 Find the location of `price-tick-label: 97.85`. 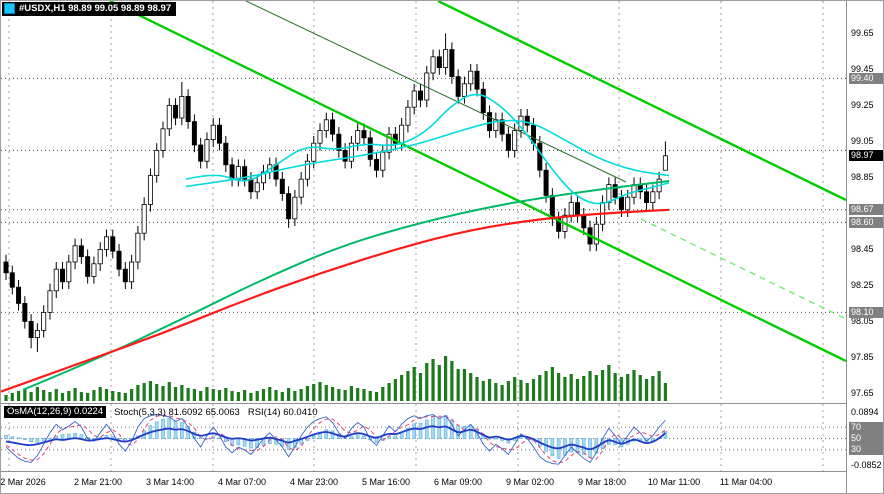

price-tick-label: 97.85 is located at coordinates (862, 357).